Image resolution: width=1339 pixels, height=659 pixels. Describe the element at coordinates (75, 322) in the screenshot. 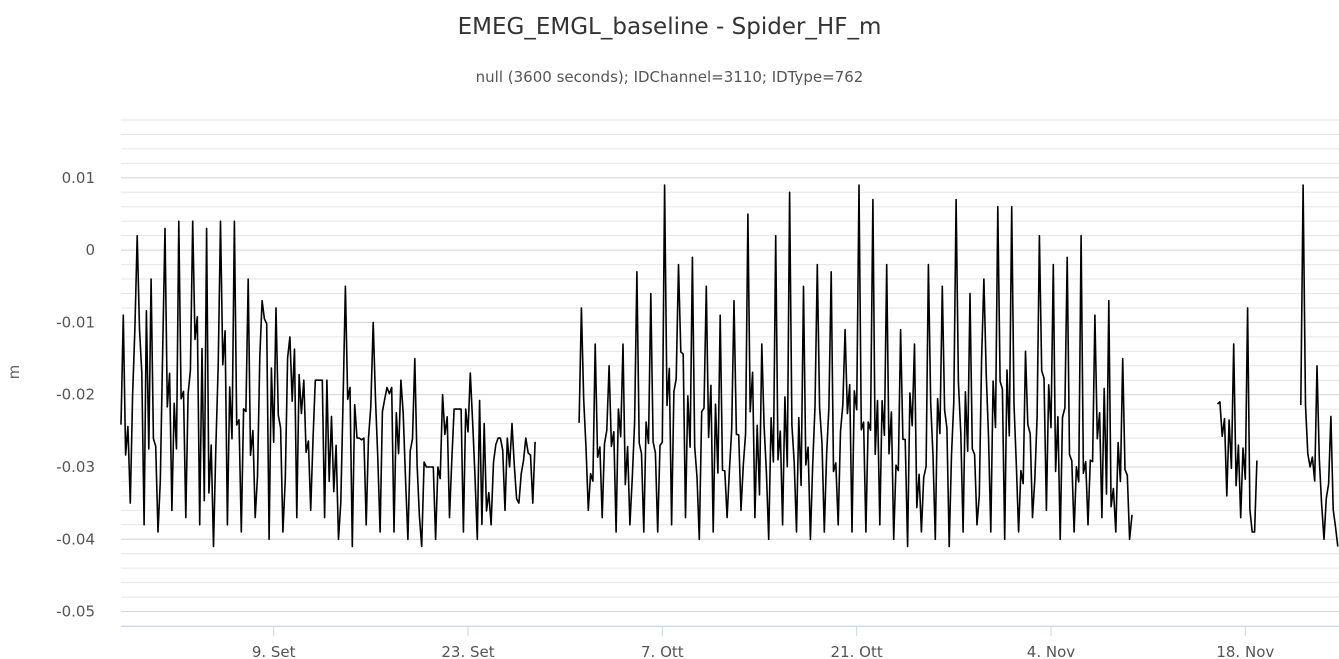

I see `y-tick-label: -0.01` at that location.